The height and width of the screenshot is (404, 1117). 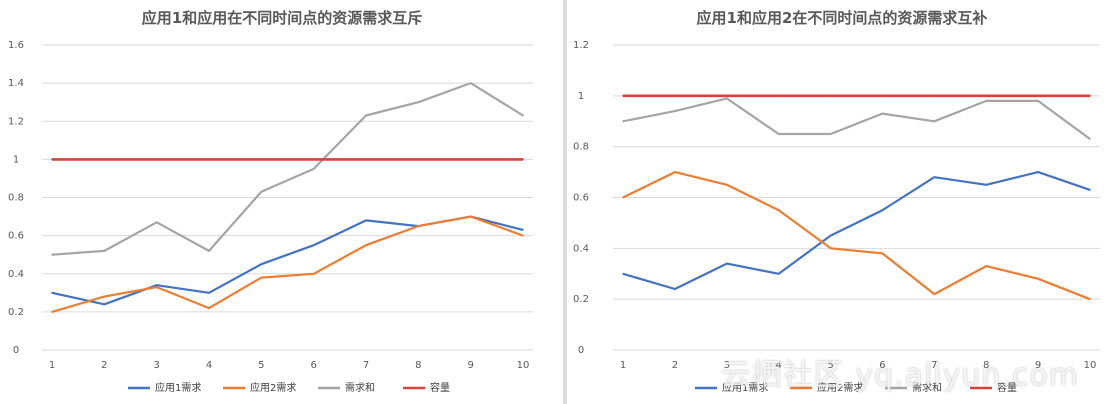 I want to click on x-tick-label: 9, so click(x=470, y=365).